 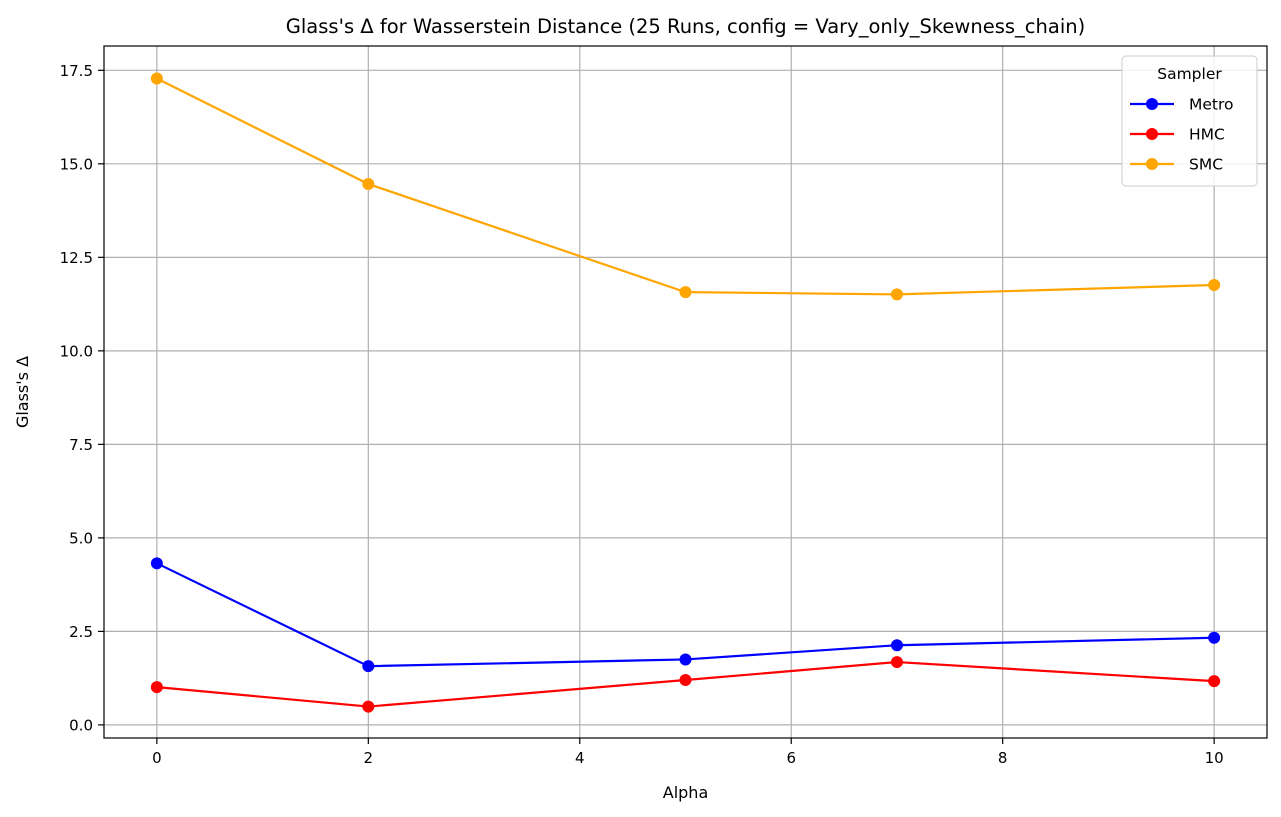 I want to click on y-axis-label: Glass's Δ, so click(x=22, y=392).